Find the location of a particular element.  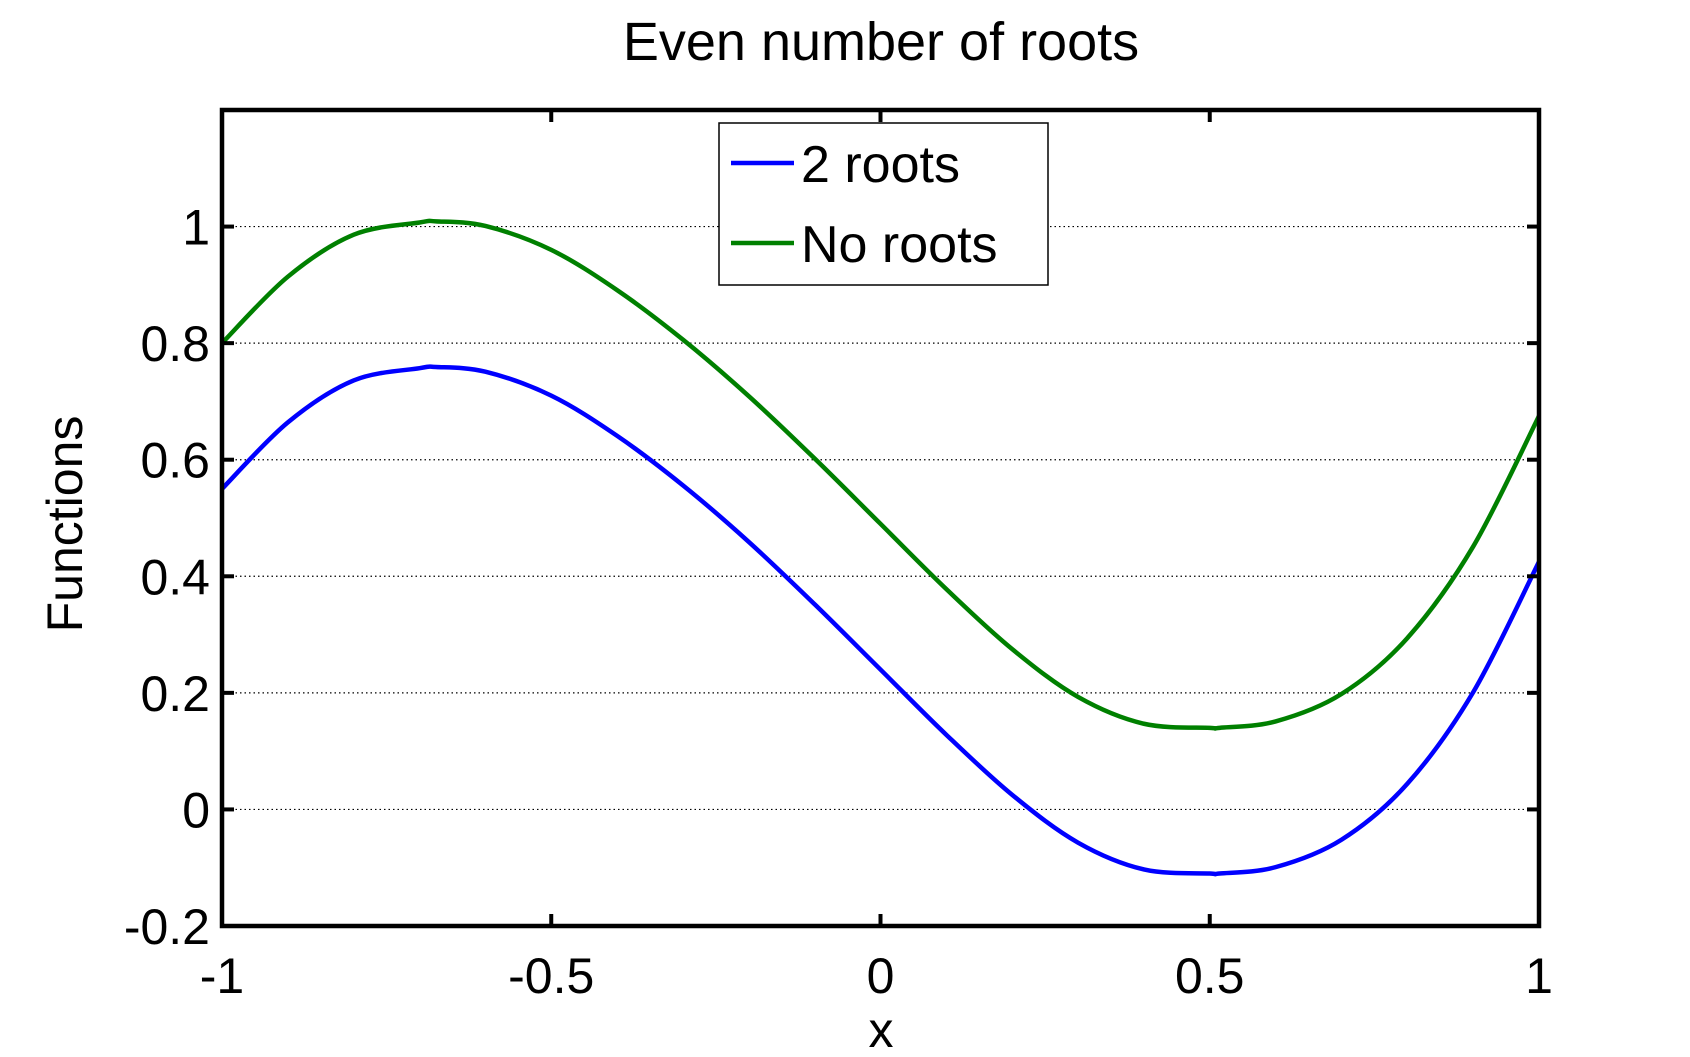

legend-label-2-roots: 2 roots is located at coordinates (880, 165).